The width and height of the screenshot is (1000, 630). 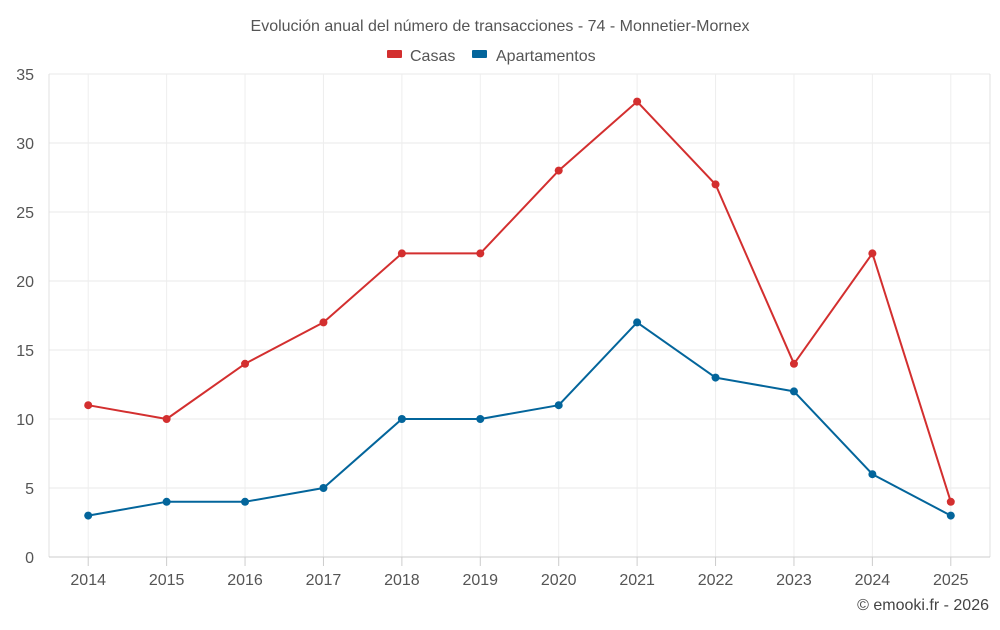 I want to click on legend-label-casas: Casas, so click(x=432, y=56).